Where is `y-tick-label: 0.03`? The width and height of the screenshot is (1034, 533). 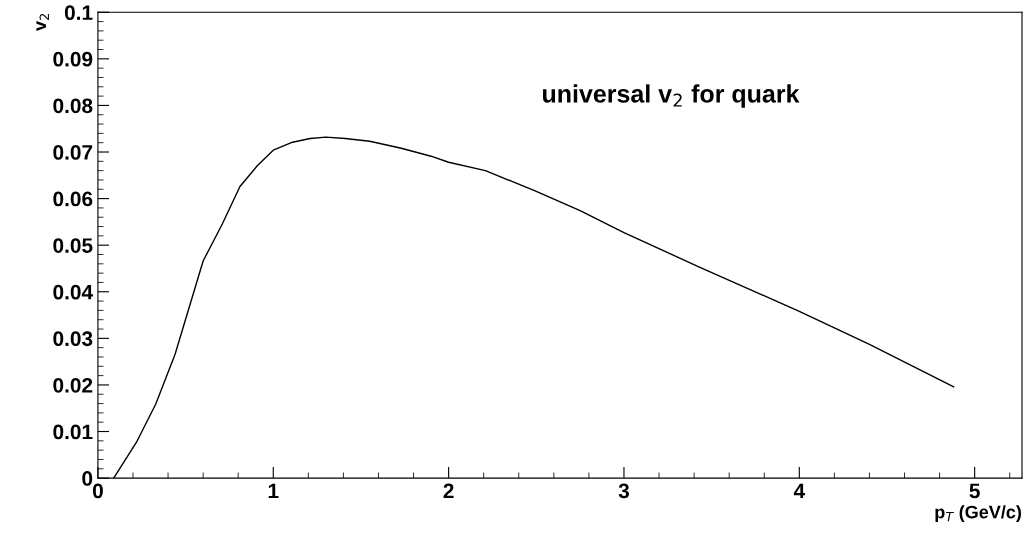
y-tick-label: 0.03 is located at coordinates (73, 339).